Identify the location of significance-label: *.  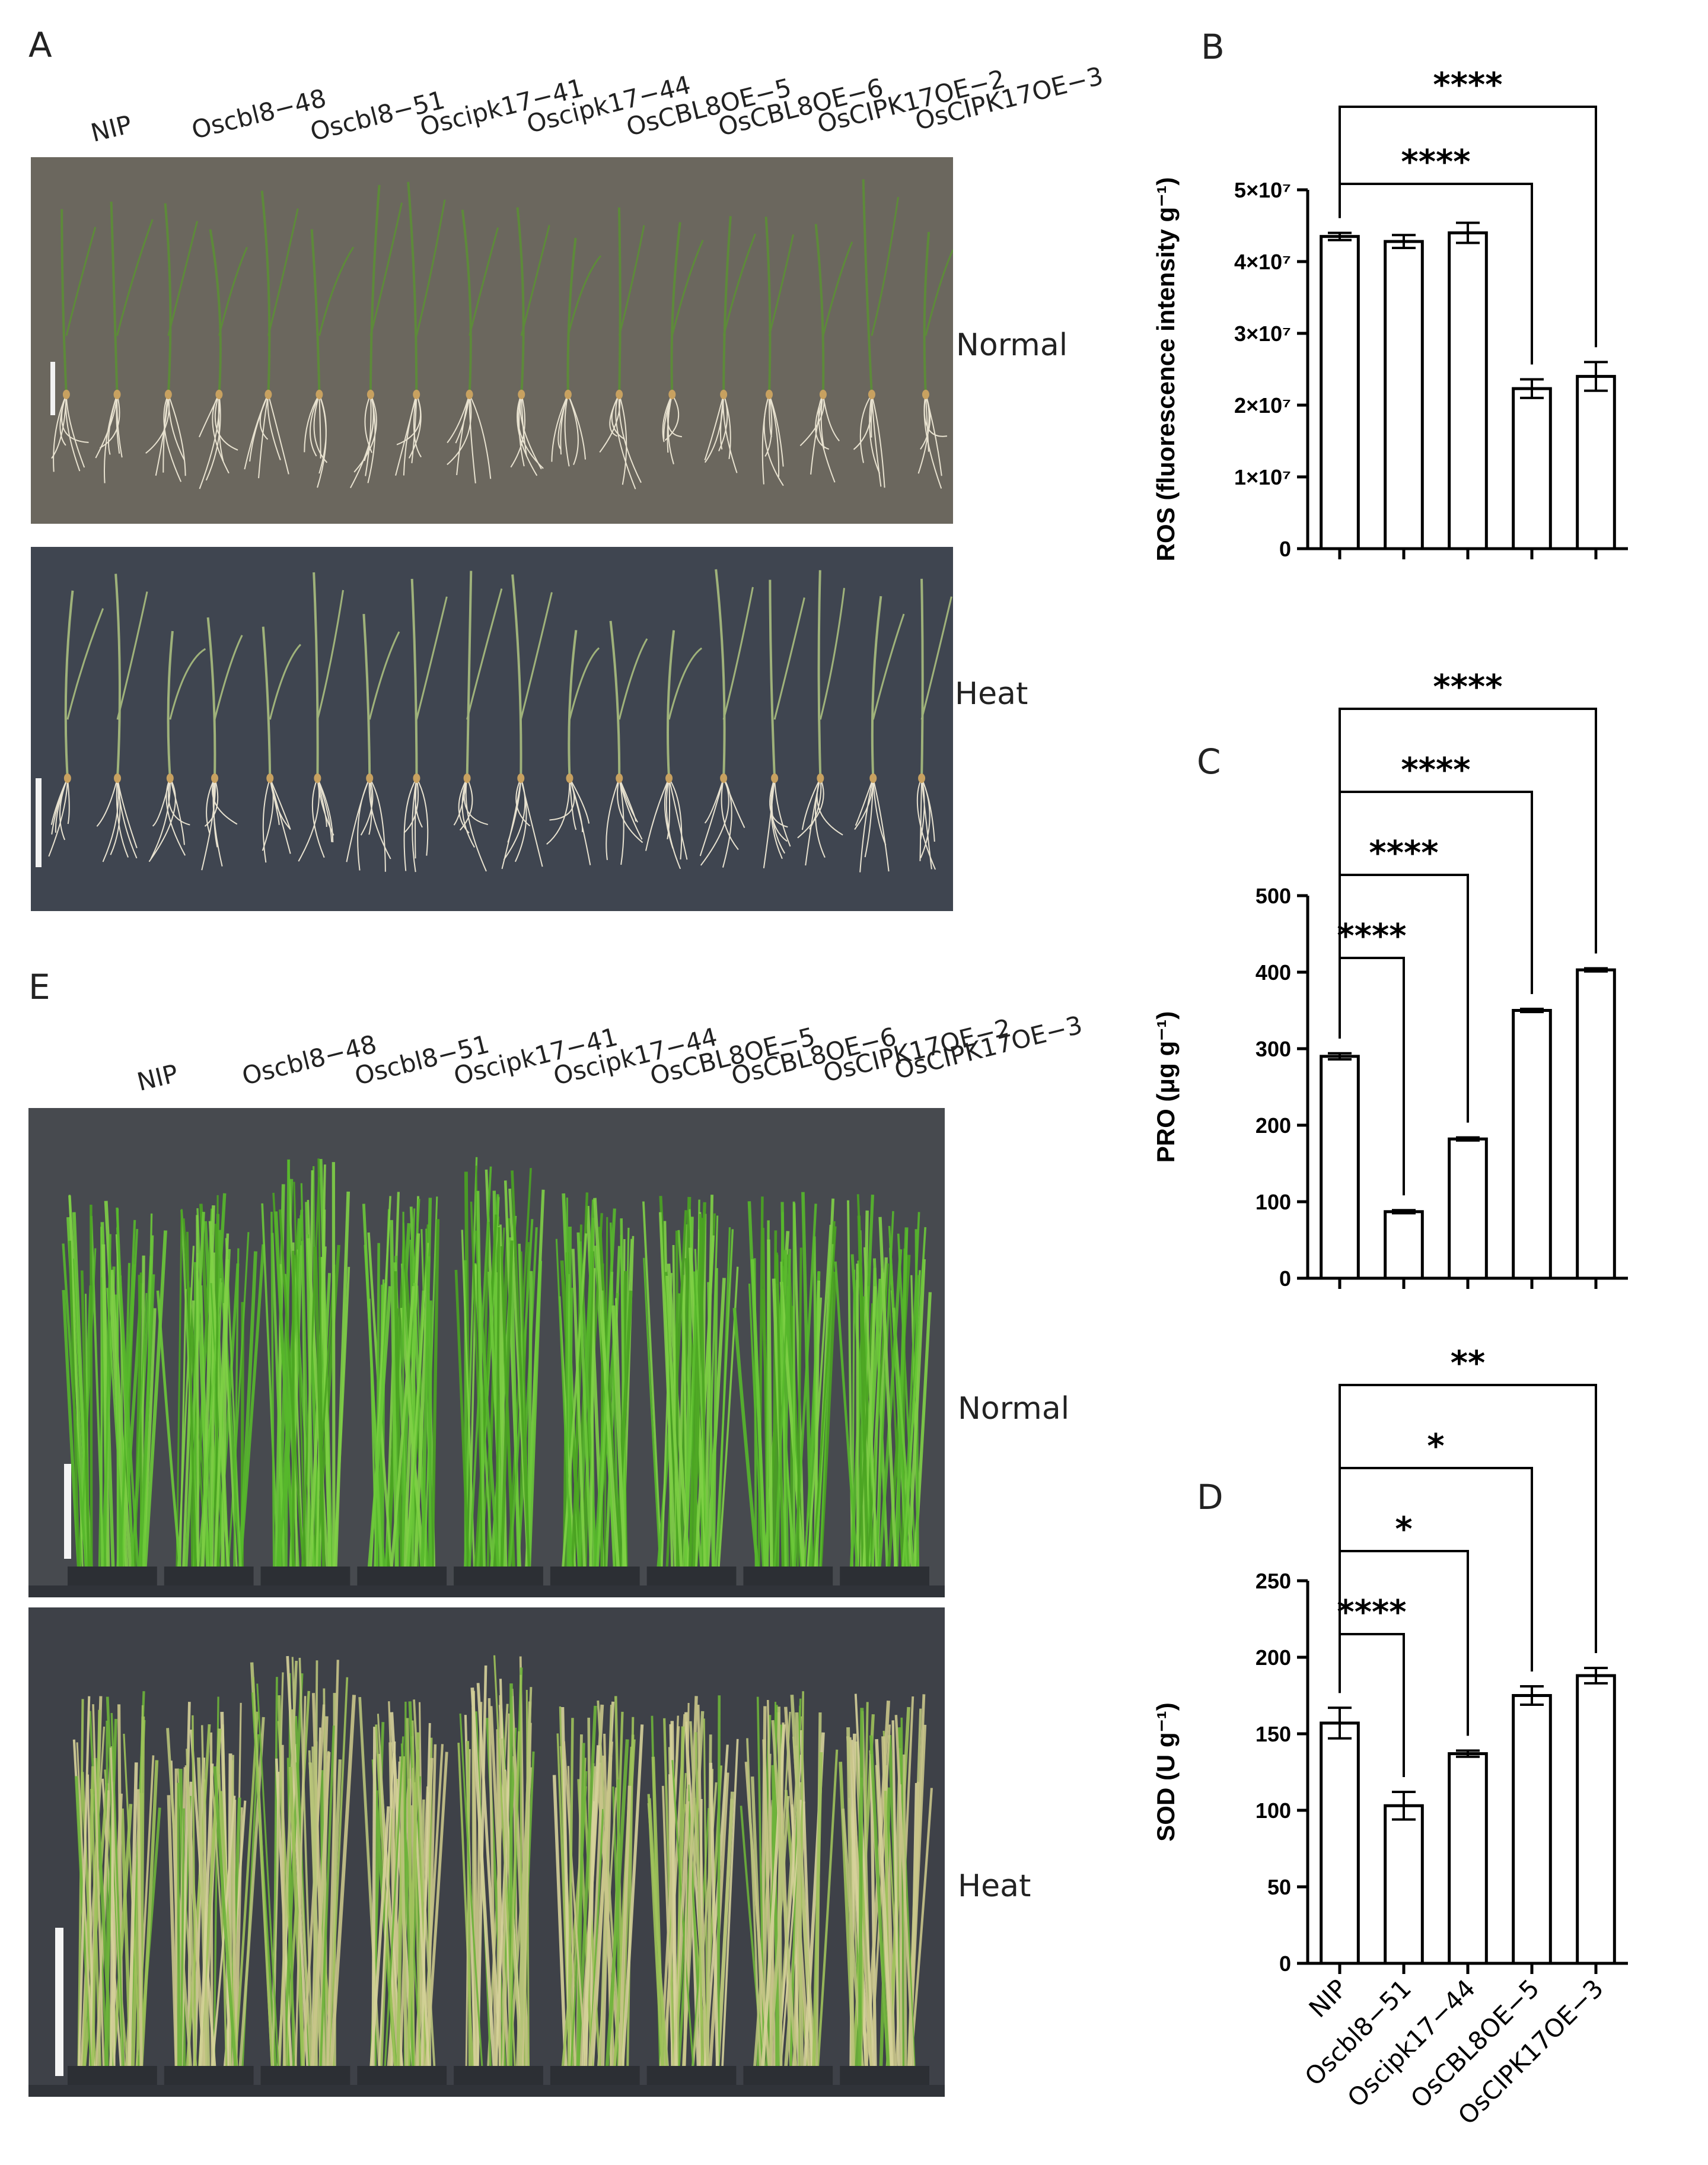
(1435, 1446).